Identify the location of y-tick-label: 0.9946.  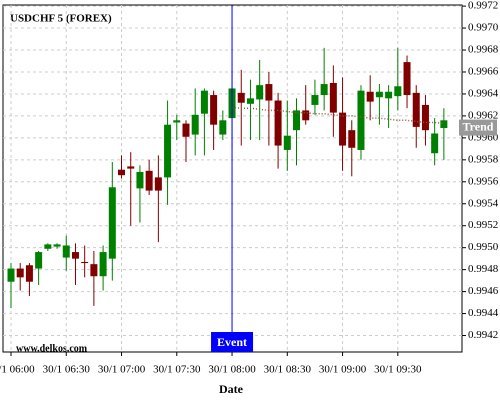
(483, 291).